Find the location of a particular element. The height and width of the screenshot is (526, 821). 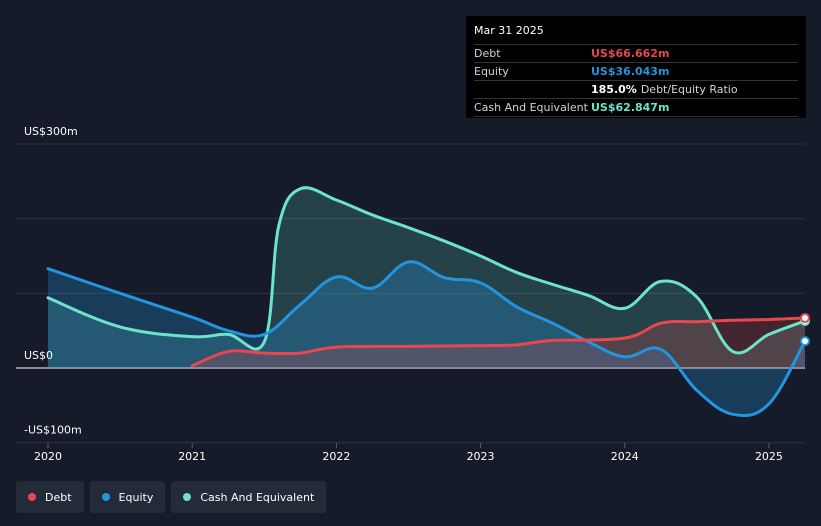

legend: Debt Equity Cash And Equivalent is located at coordinates (171, 497).